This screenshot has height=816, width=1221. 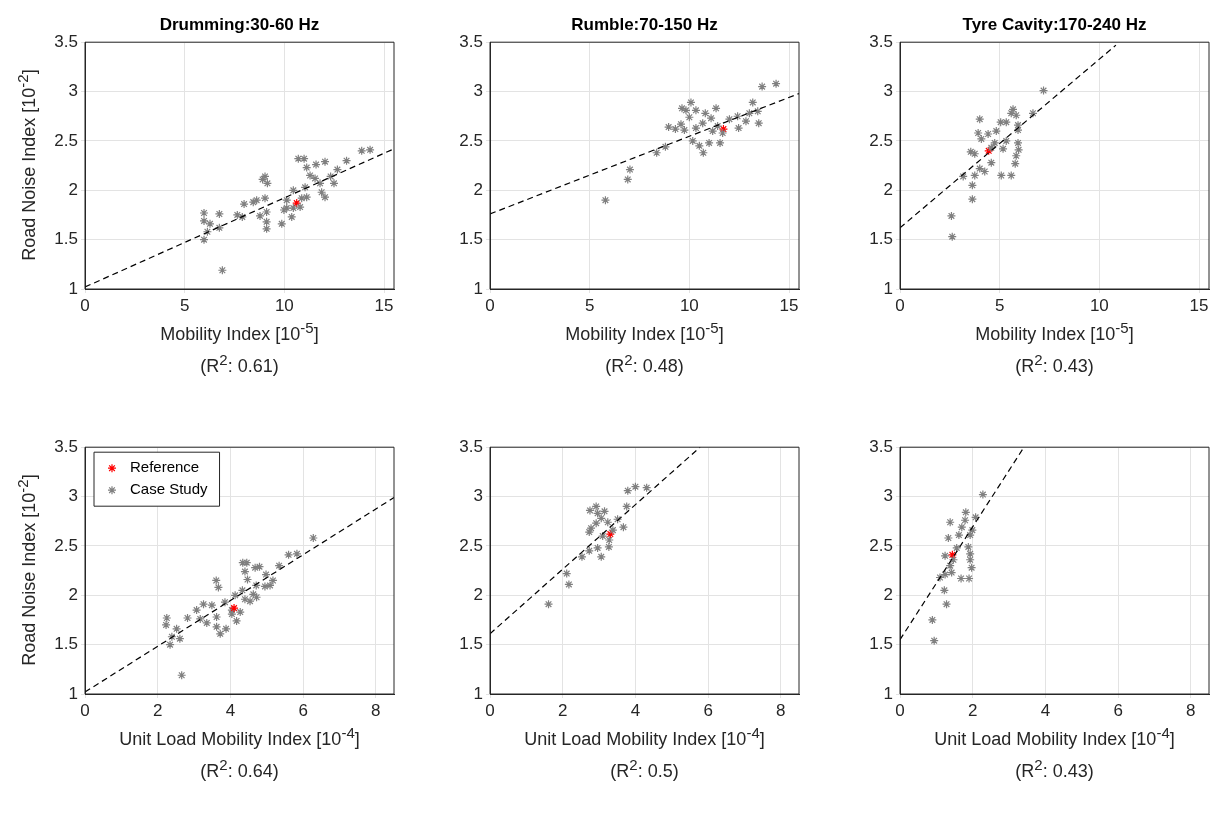 I want to click on x-tick-label: 10, so click(x=1099, y=305).